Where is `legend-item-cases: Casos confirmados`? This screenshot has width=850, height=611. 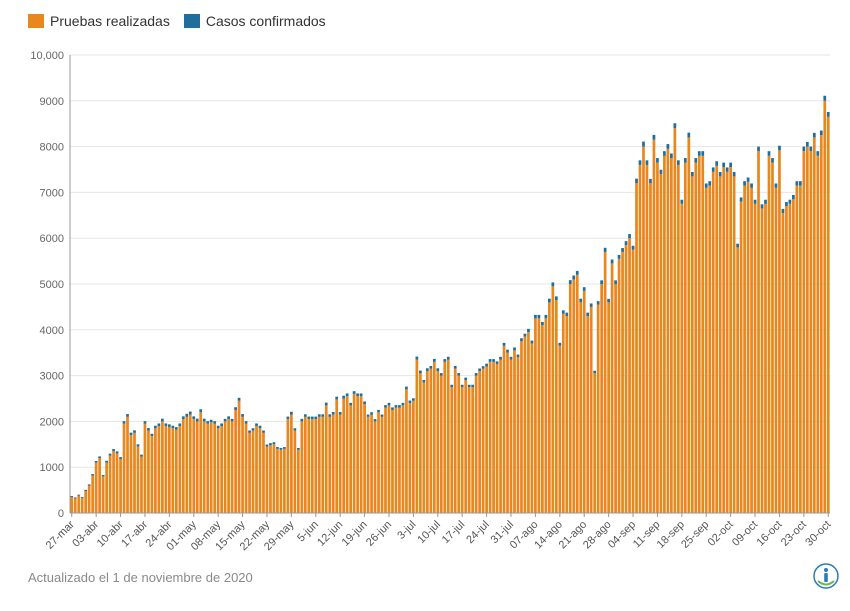 legend-item-cases: Casos confirmados is located at coordinates (254, 21).